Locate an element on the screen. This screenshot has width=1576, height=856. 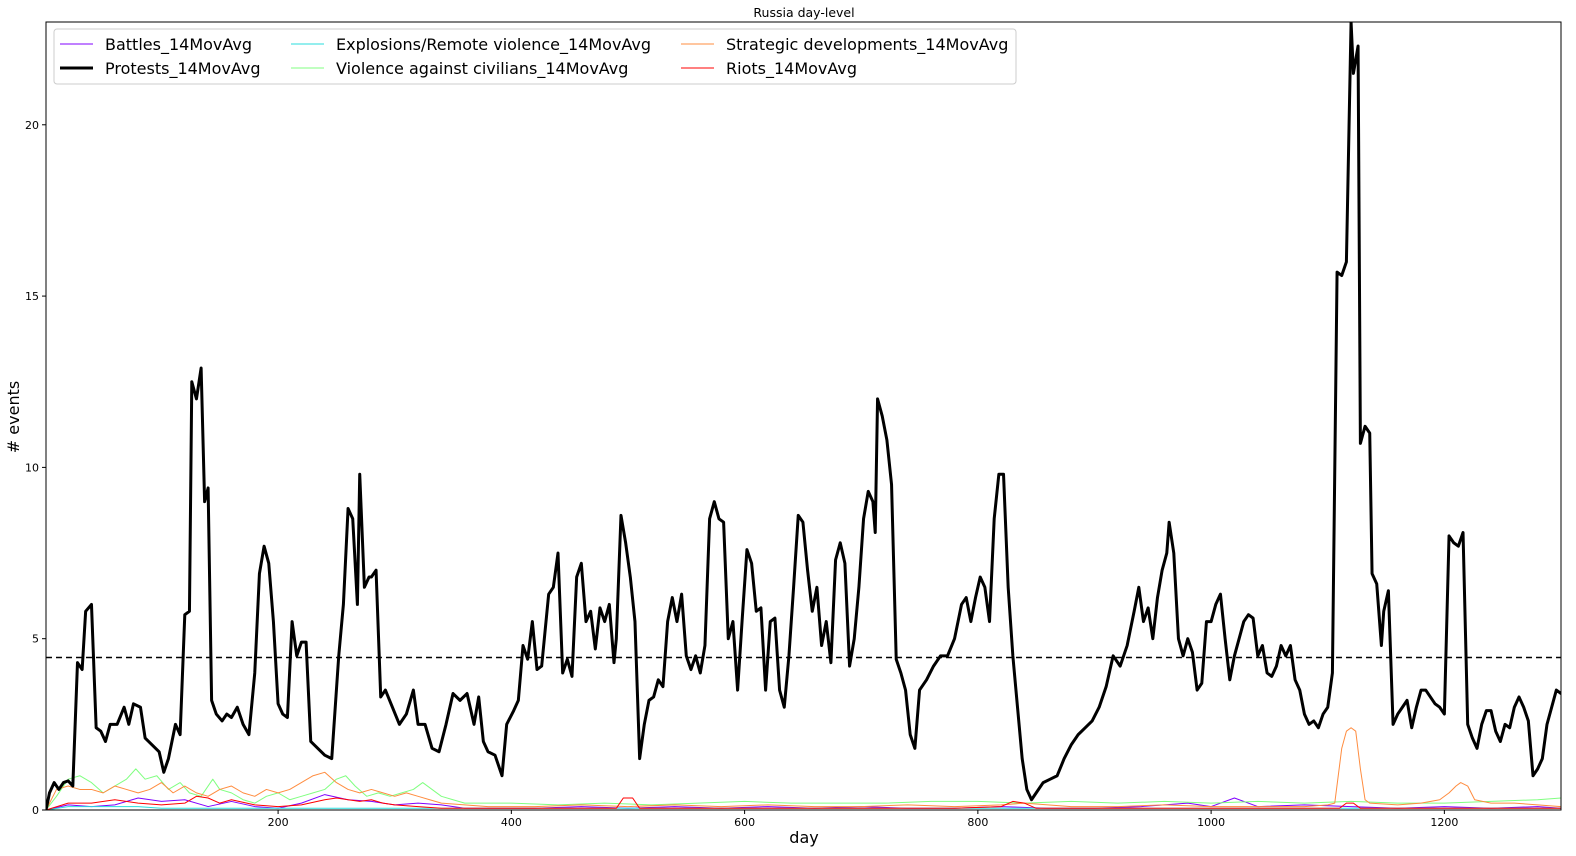
y-tick-label: 10 is located at coordinates (32, 467).